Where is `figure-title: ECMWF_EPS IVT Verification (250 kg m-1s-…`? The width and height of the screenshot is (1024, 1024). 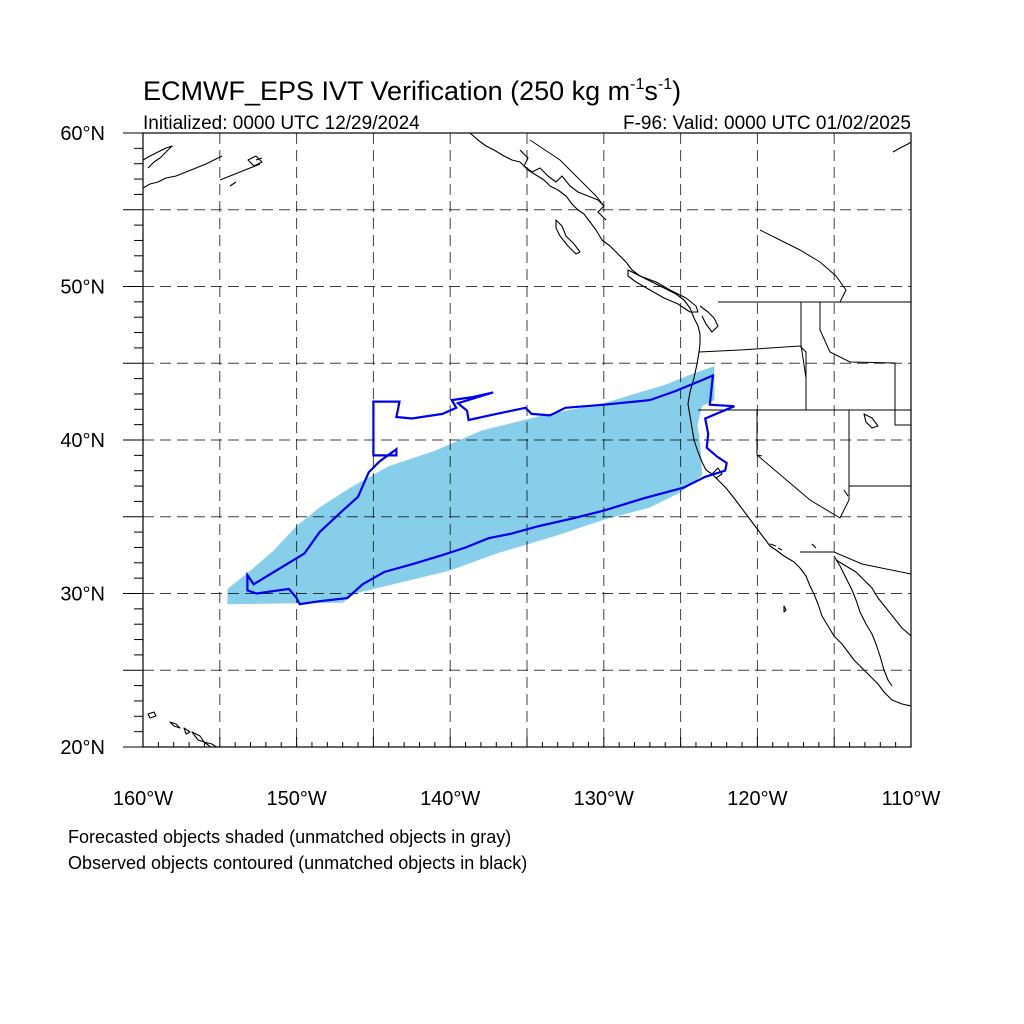
figure-title: ECMWF_EPS IVT Verification (250 kg m-1s-… is located at coordinates (412, 91).